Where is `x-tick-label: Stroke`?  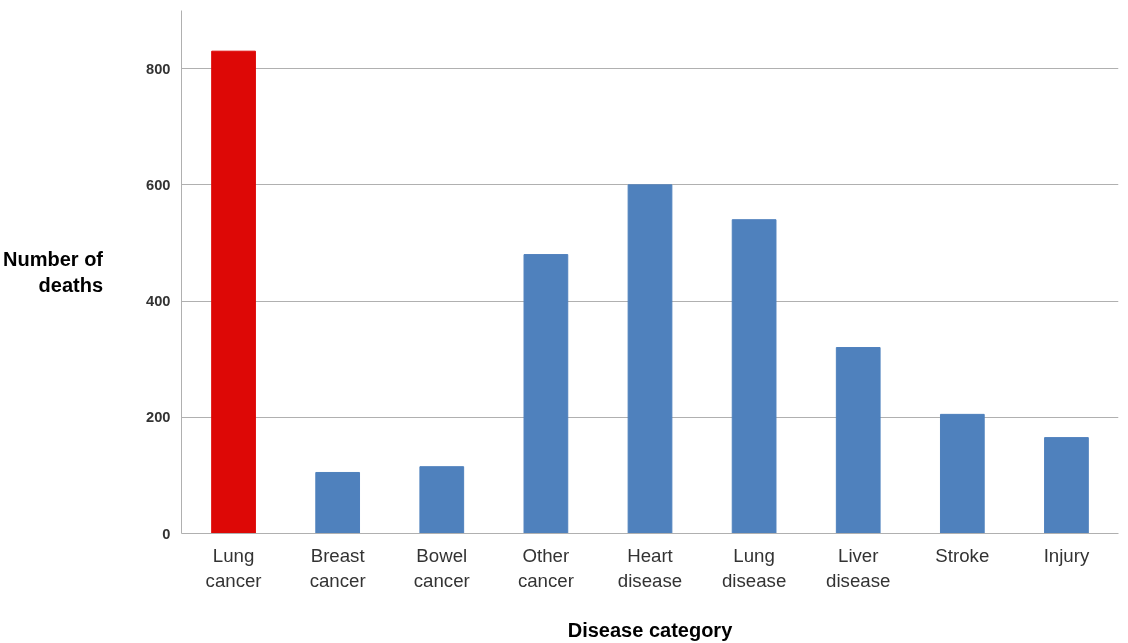
x-tick-label: Stroke is located at coordinates (962, 555).